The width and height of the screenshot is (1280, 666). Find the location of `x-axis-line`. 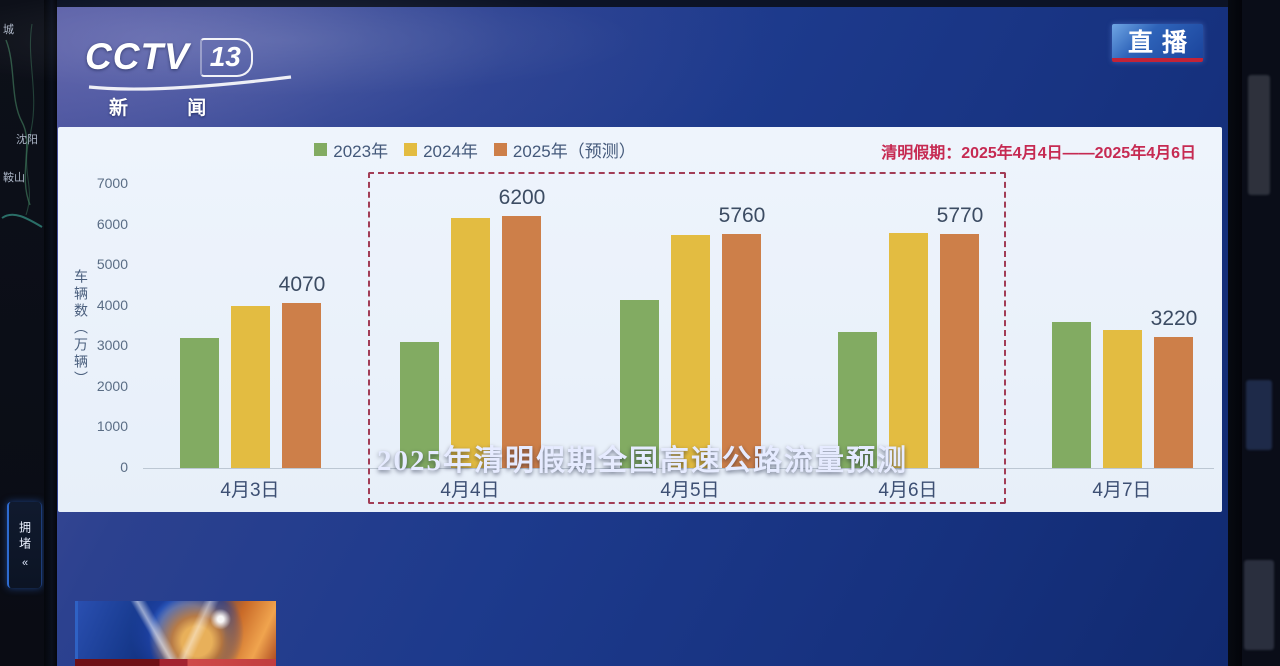

x-axis-line is located at coordinates (678, 468).